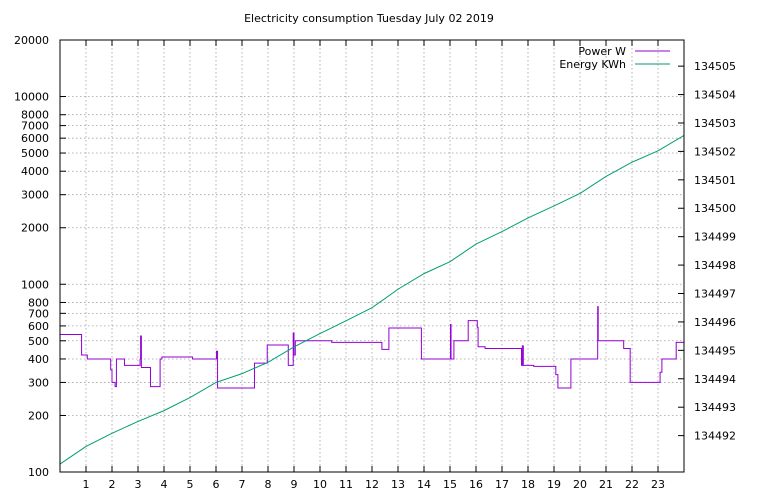  What do you see at coordinates (715, 237) in the screenshot?
I see `y-right-tick-label: 134499` at bounding box center [715, 237].